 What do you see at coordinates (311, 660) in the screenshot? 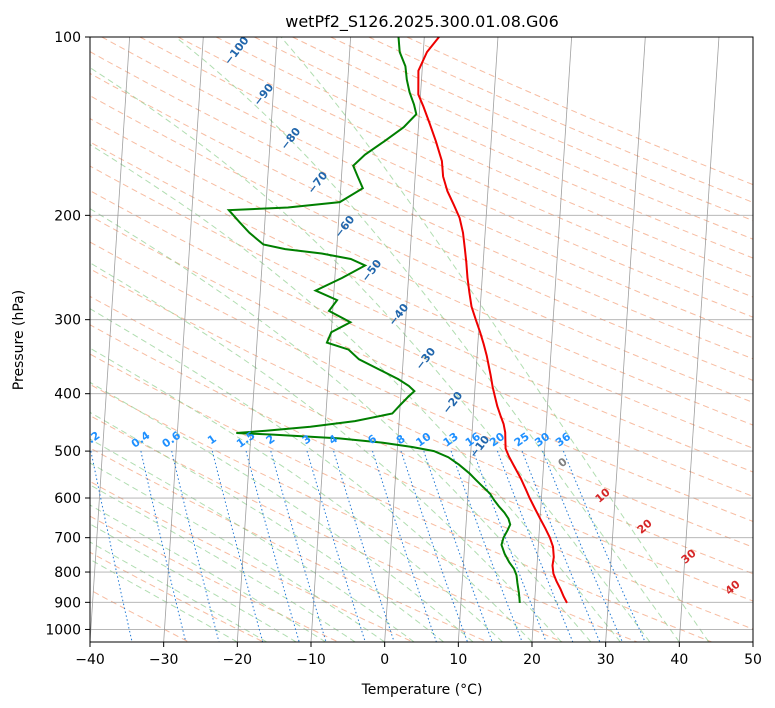
I see `x-tick-label: −10` at bounding box center [311, 660].